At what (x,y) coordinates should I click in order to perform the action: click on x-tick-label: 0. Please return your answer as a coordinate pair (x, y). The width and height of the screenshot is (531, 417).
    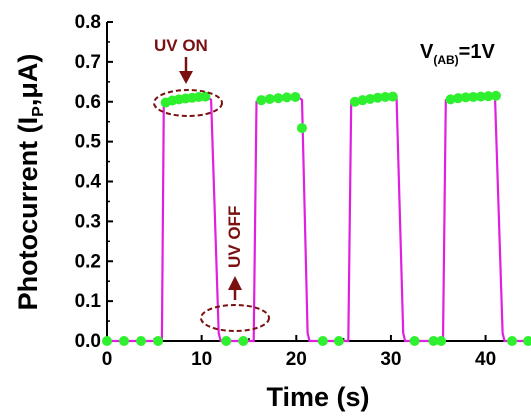
    Looking at the image, I should click on (107, 359).